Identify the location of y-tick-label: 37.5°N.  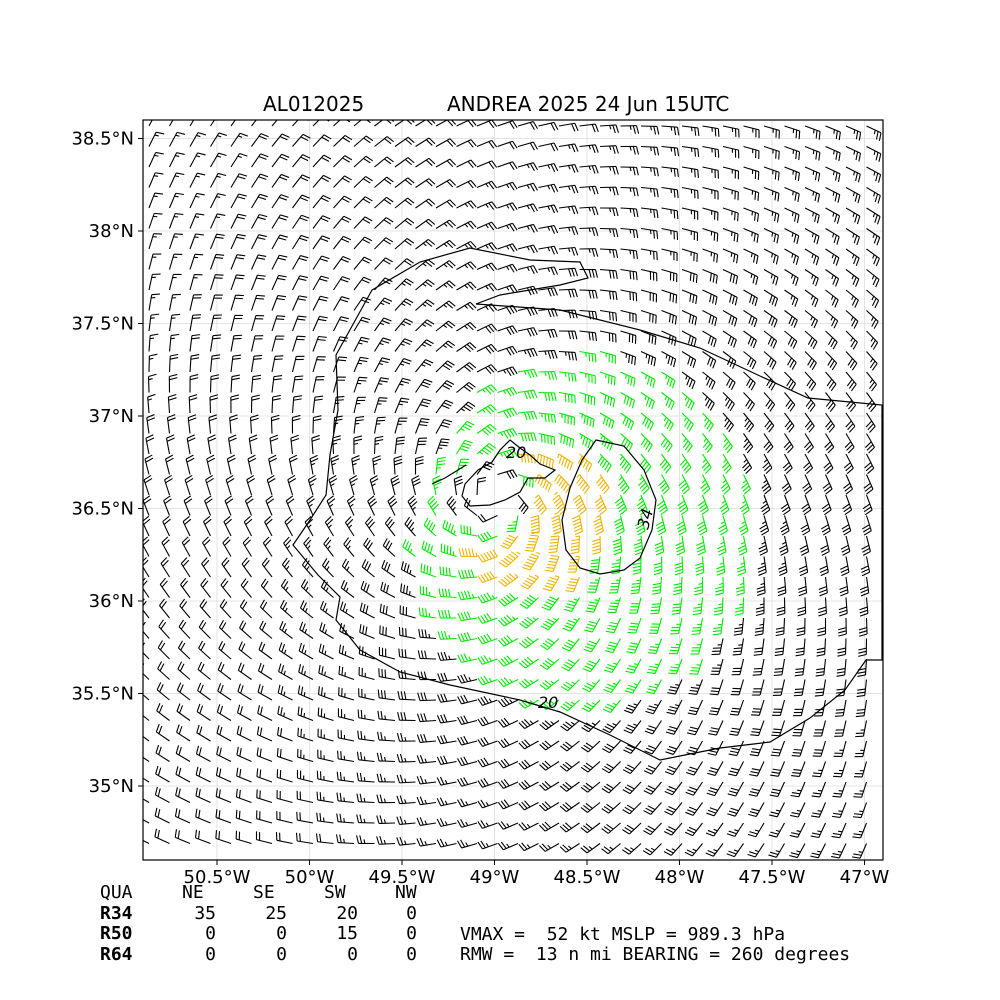
(102, 324).